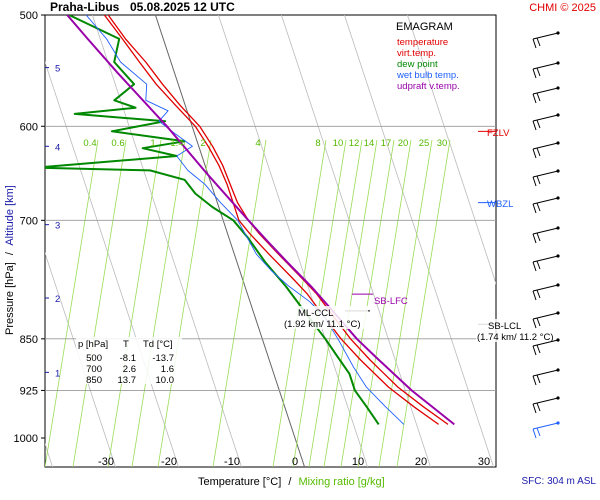 Image resolution: width=600 pixels, height=500 pixels. What do you see at coordinates (29, 227) in the screenshot?
I see `pressure-ticks: 500 600 700 850 925 1000` at bounding box center [29, 227].